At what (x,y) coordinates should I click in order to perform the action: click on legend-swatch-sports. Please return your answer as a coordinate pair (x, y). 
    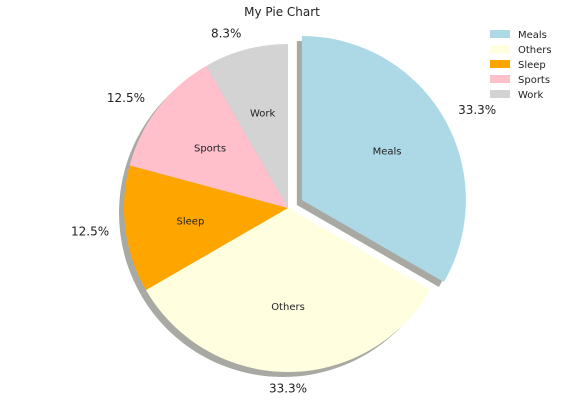
    Looking at the image, I should click on (500, 79).